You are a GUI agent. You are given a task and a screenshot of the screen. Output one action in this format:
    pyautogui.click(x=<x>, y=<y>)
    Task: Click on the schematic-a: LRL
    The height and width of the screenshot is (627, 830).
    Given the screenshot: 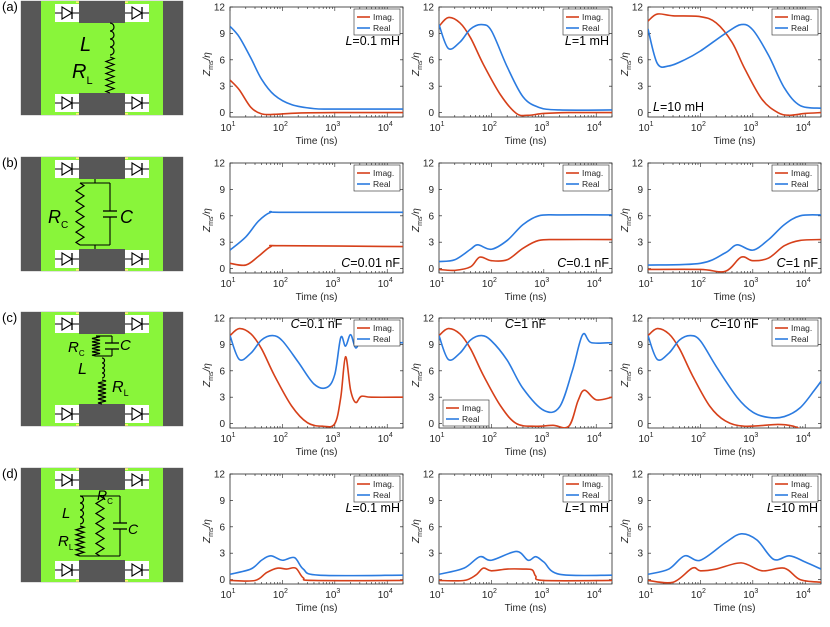 What is the action you would take?
    pyautogui.click(x=102, y=58)
    